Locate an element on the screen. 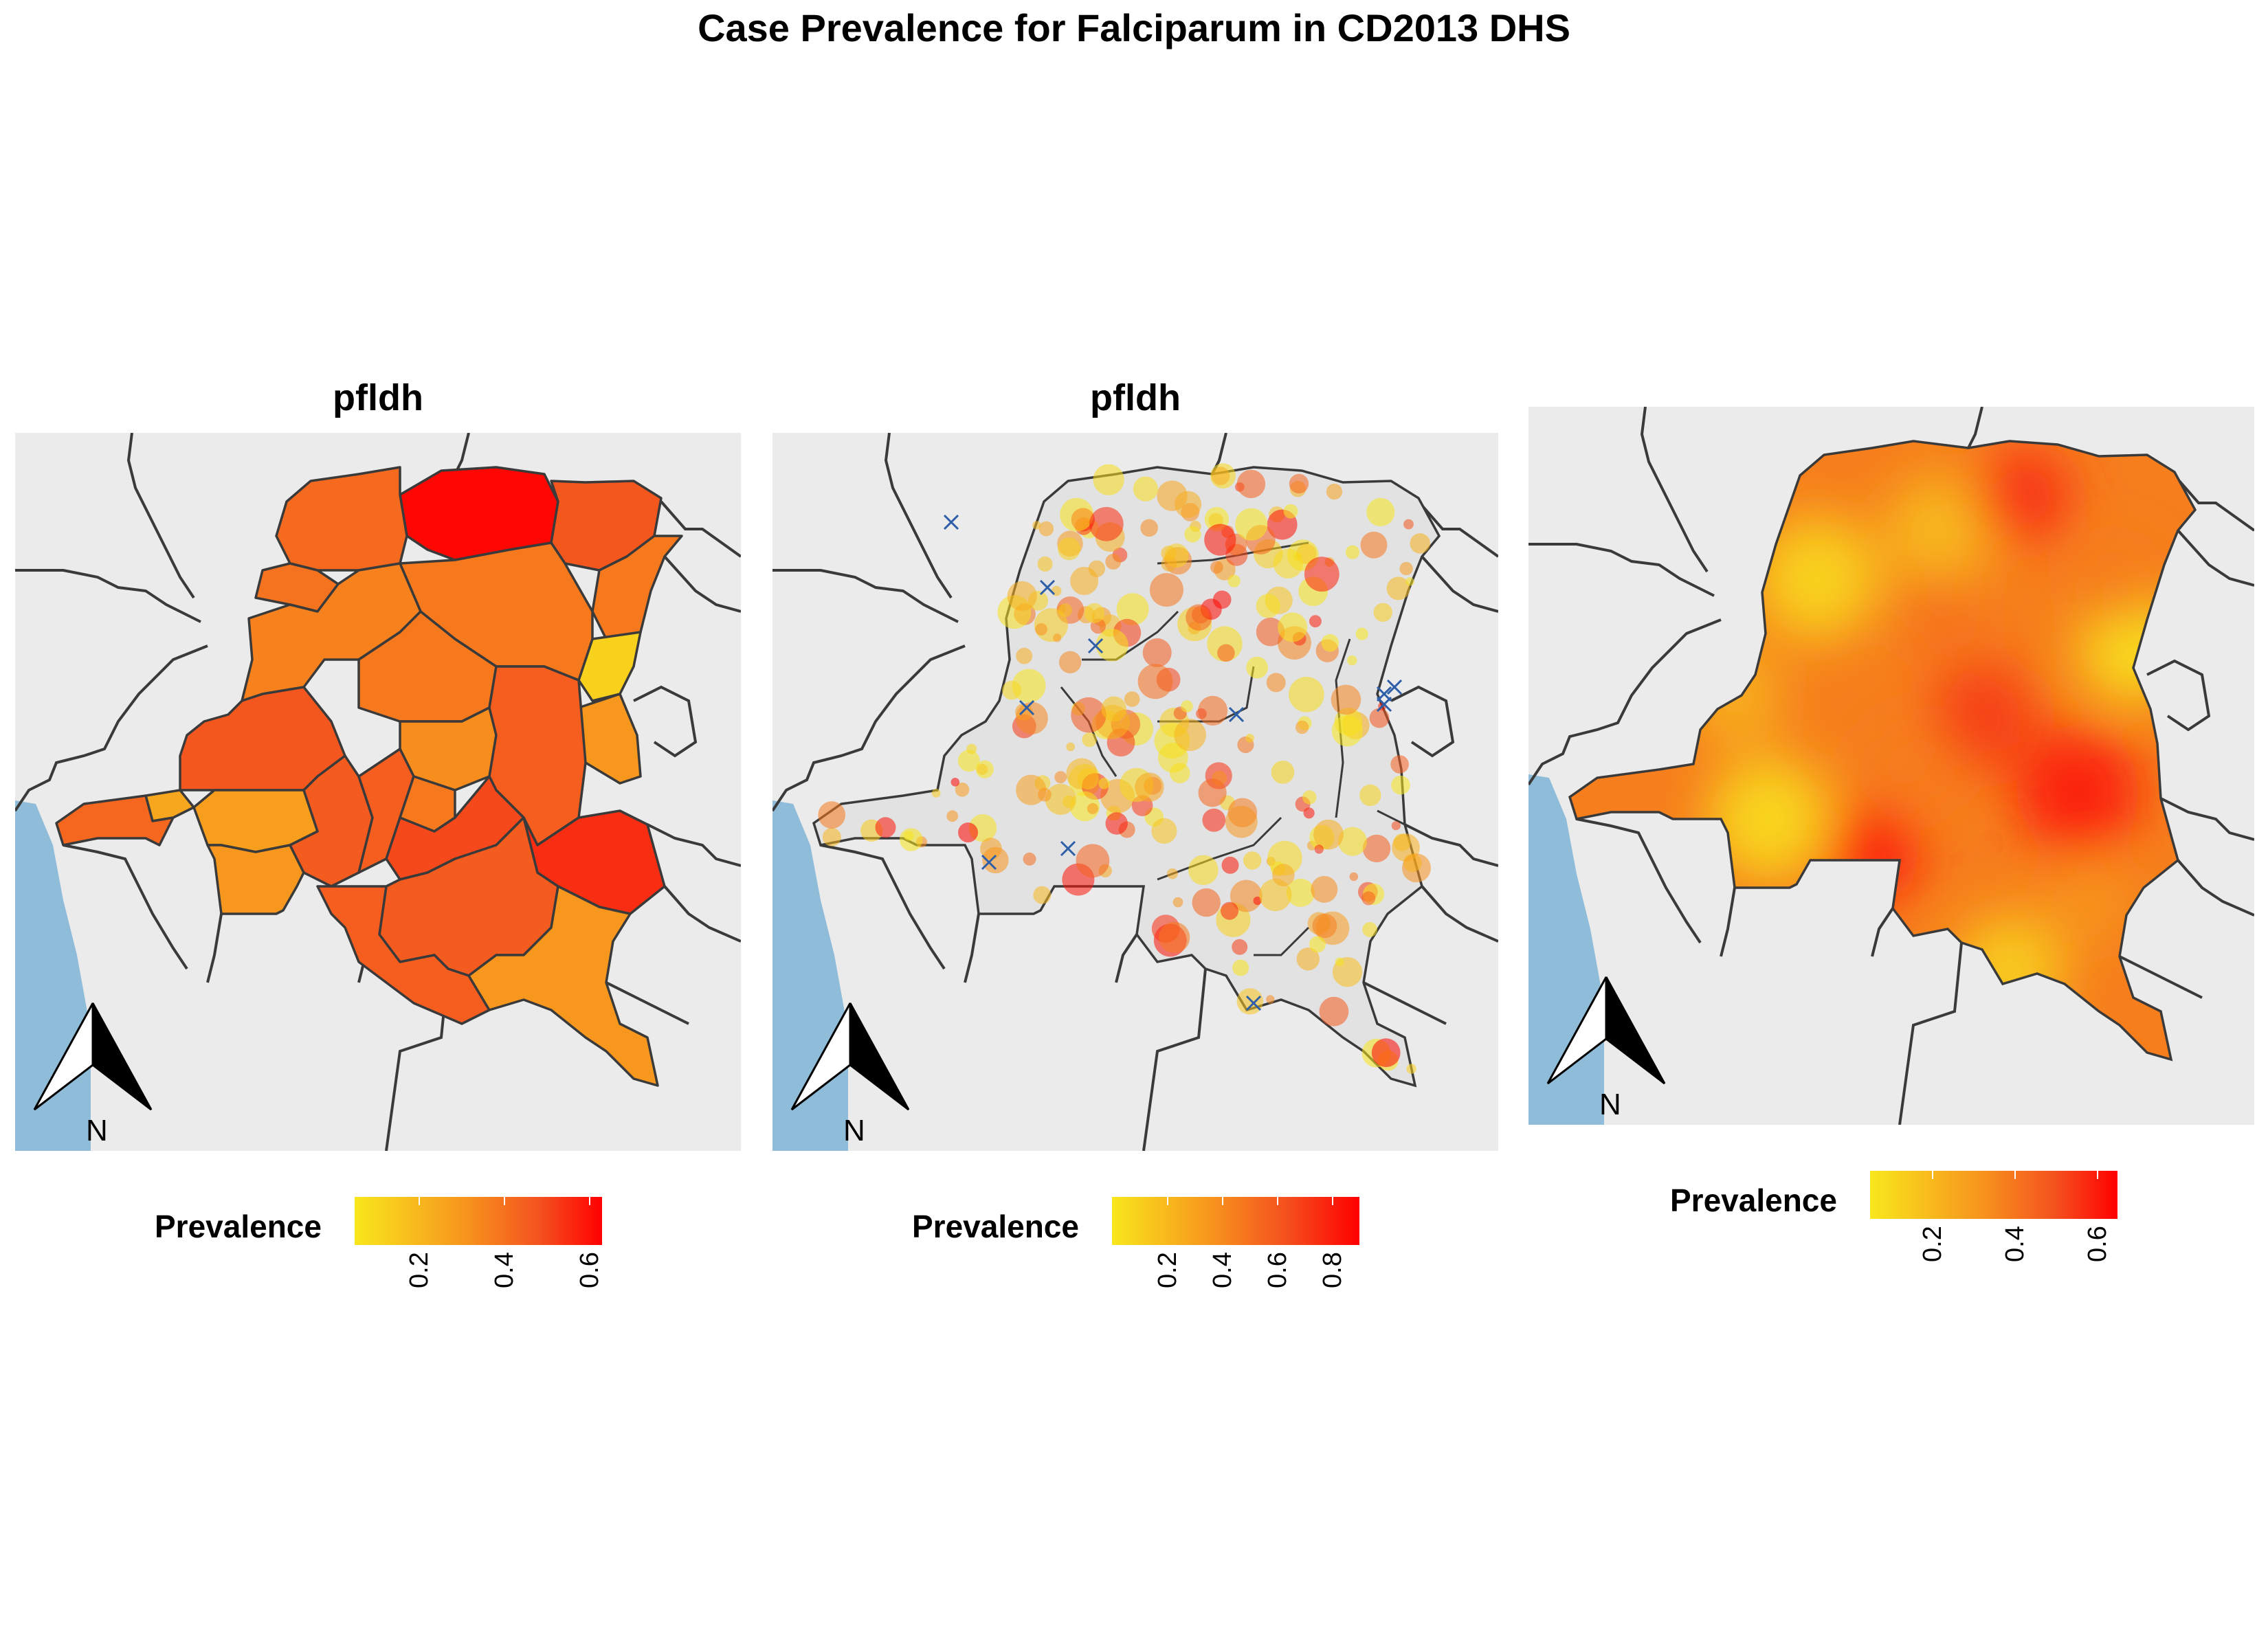 The width and height of the screenshot is (2268, 1649). panel-1-title: pfldh is located at coordinates (378, 397).